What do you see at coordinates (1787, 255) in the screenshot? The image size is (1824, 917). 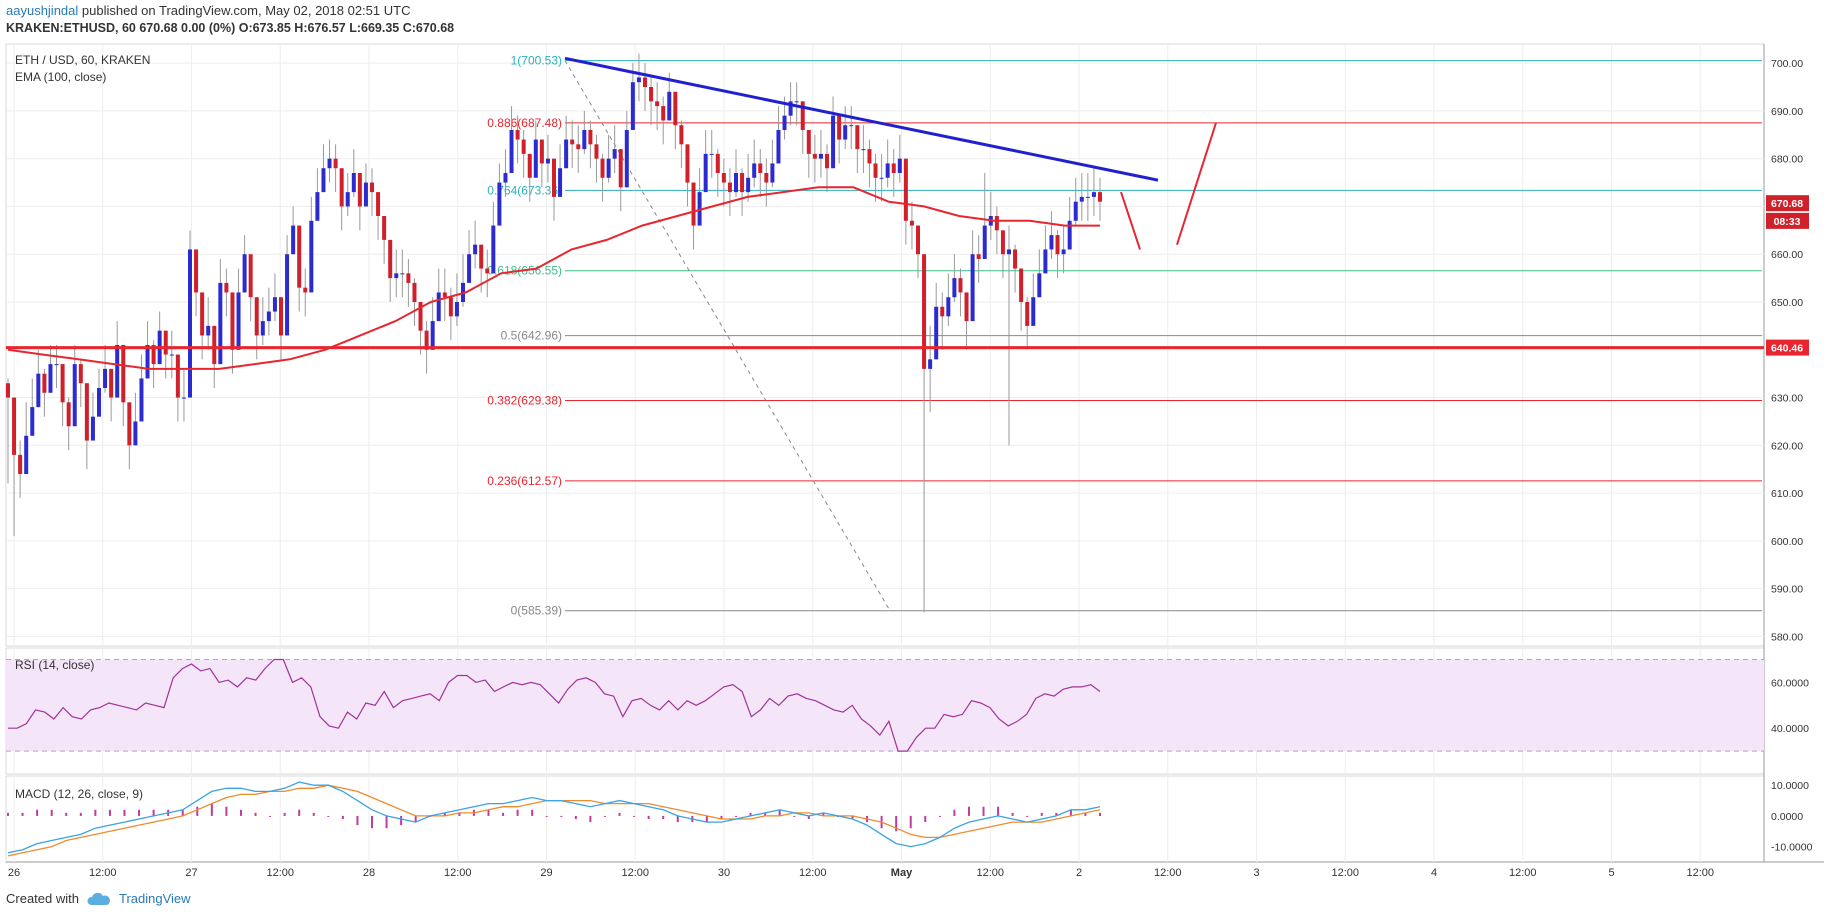 I see `y-tick-label: 660.00` at bounding box center [1787, 255].